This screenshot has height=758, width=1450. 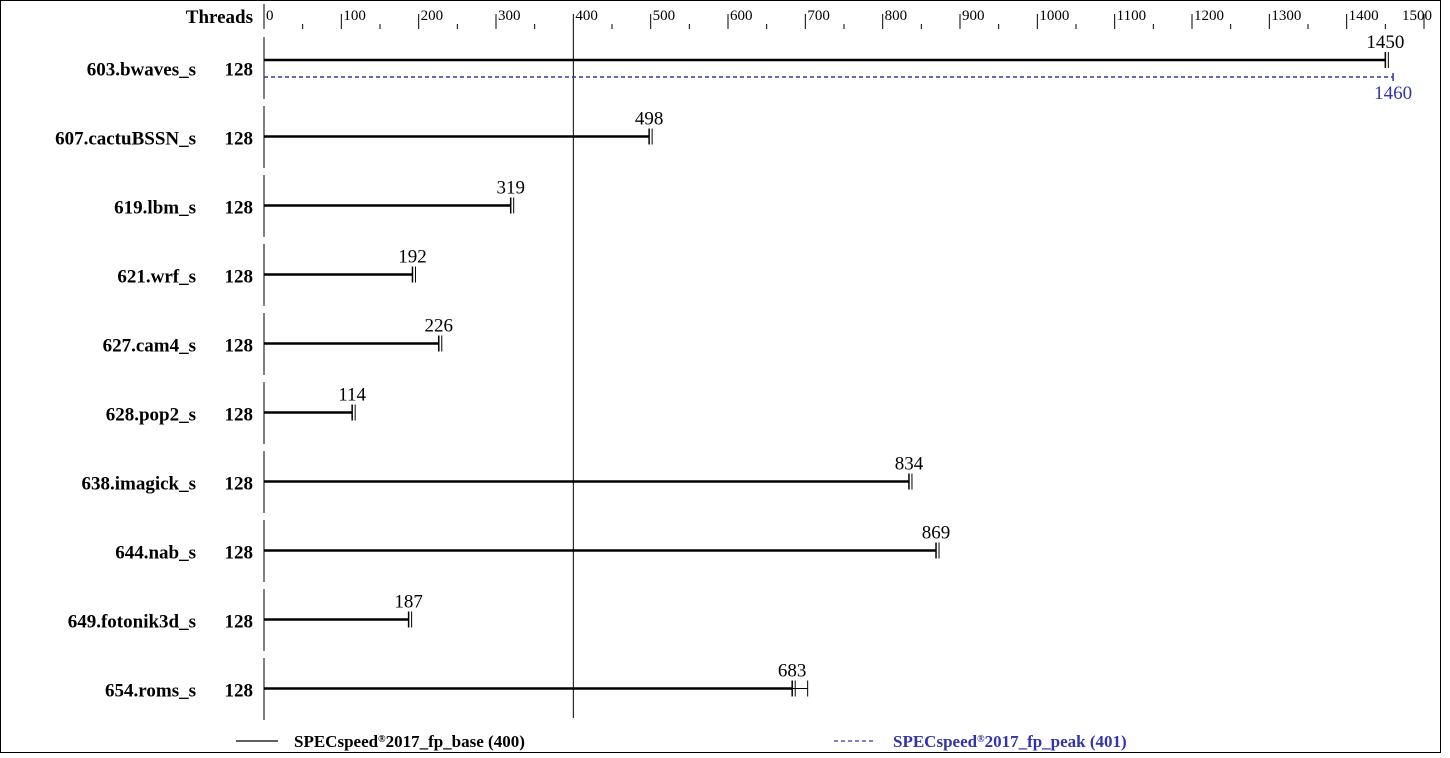 What do you see at coordinates (125, 139) in the screenshot?
I see `benchmark-name: 607.cactuBSSN_s` at bounding box center [125, 139].